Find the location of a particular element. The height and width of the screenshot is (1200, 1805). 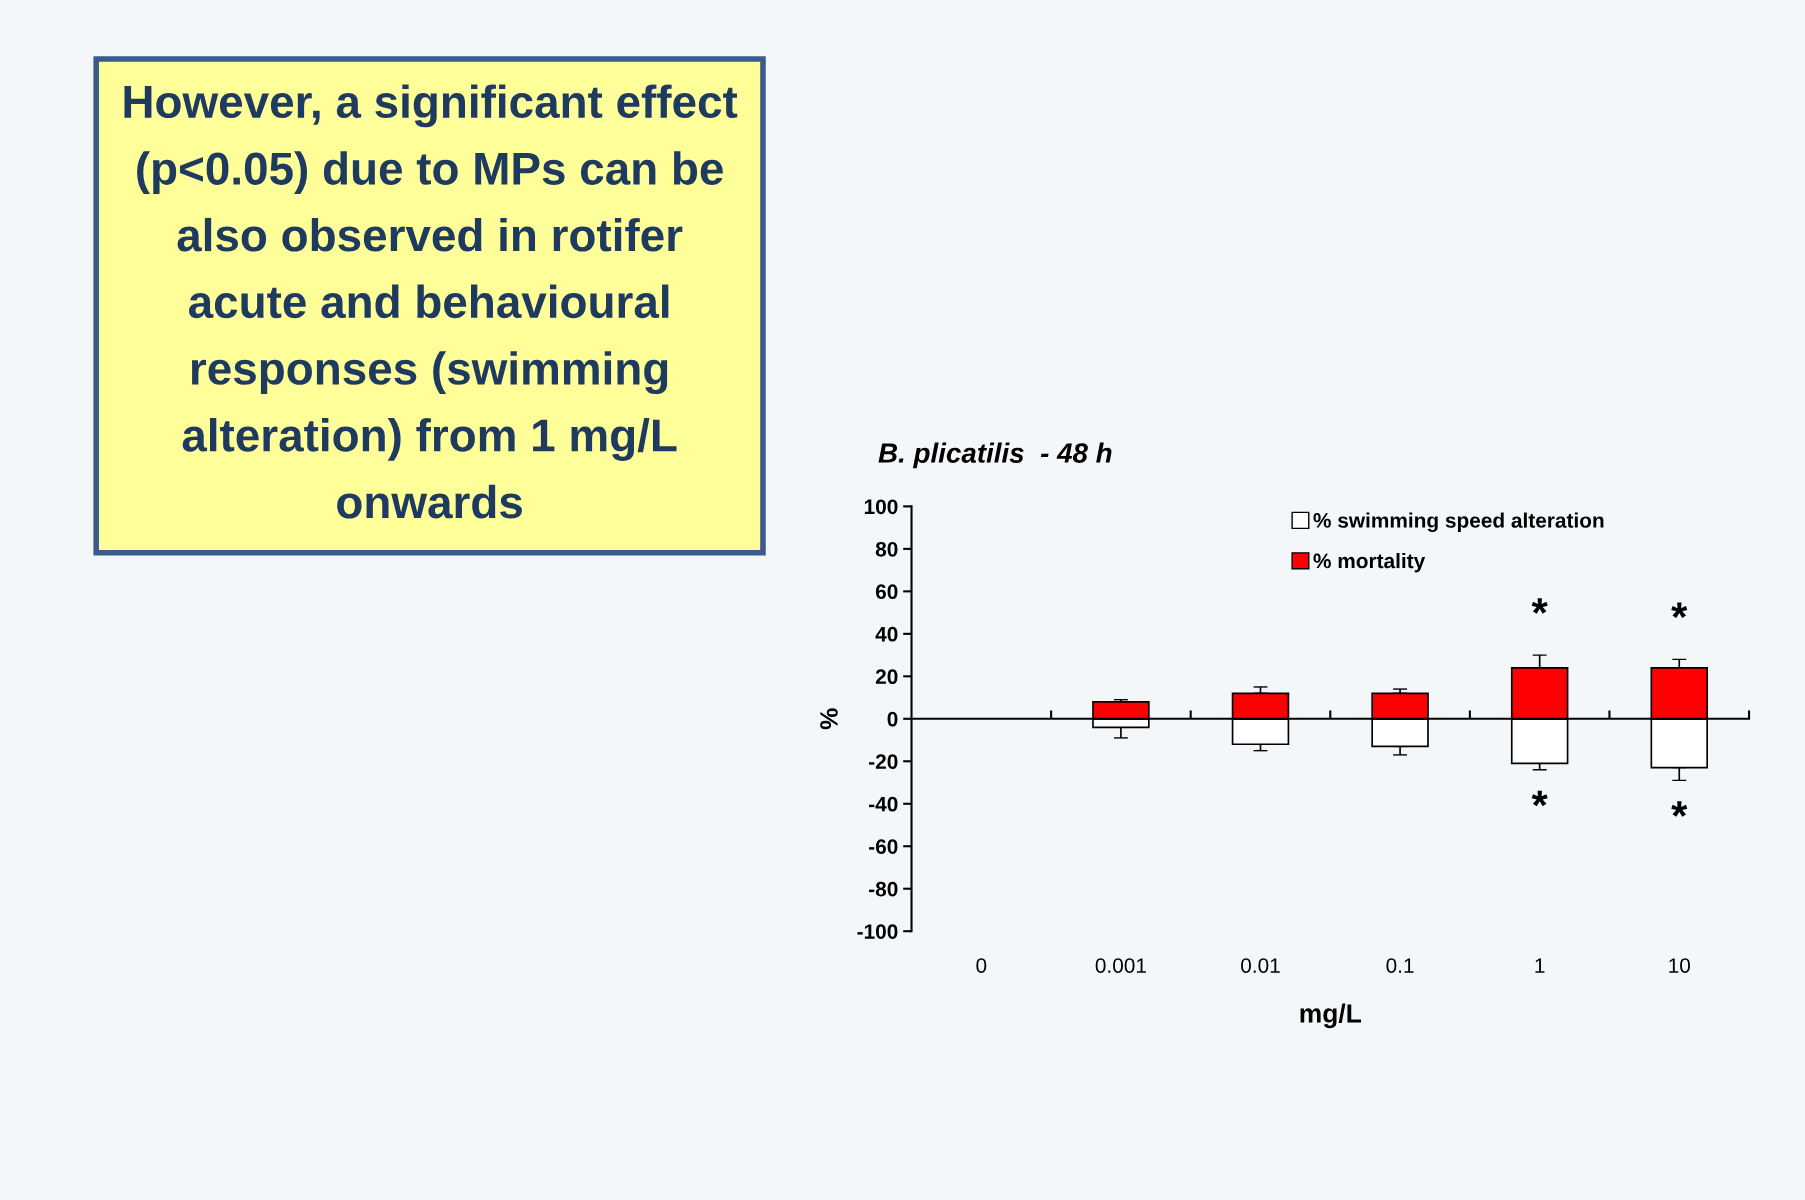

x-tick-label: 0.01 is located at coordinates (1260, 965).